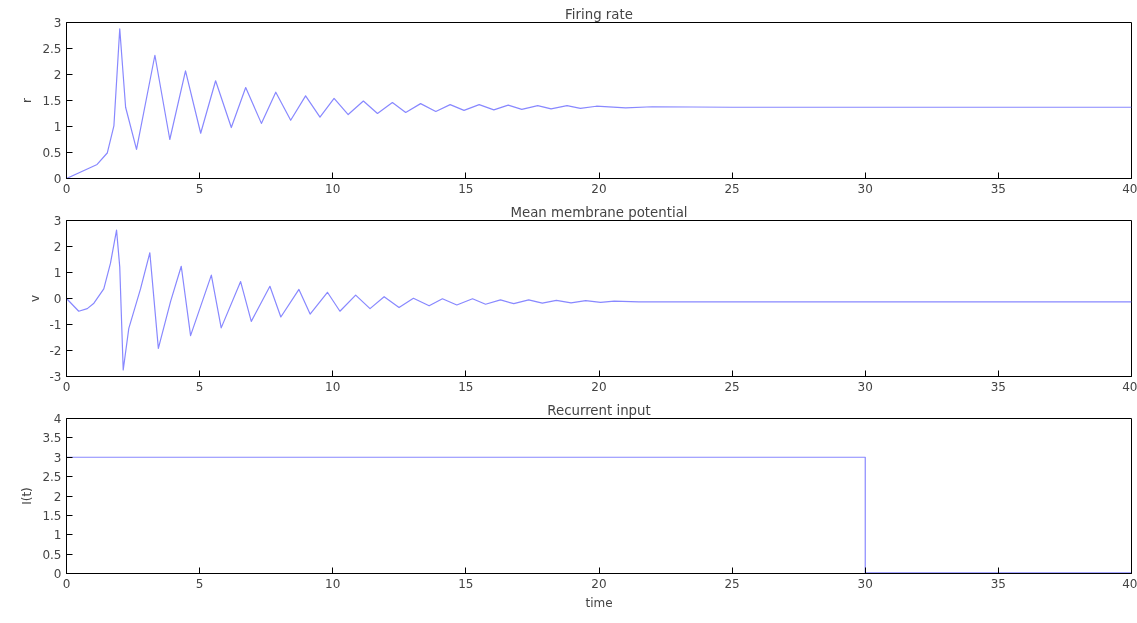  I want to click on y-tick-label: 3.5, so click(52, 438).